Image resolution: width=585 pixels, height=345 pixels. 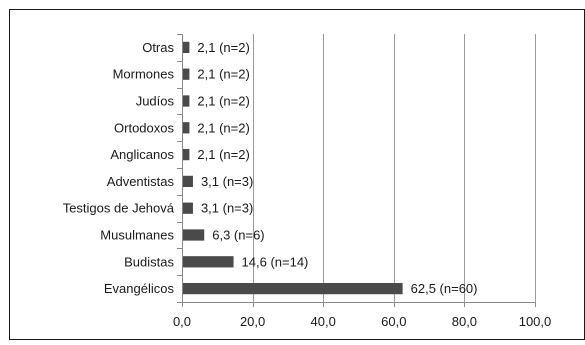 What do you see at coordinates (137, 235) in the screenshot?
I see `category-label: Musulmanes` at bounding box center [137, 235].